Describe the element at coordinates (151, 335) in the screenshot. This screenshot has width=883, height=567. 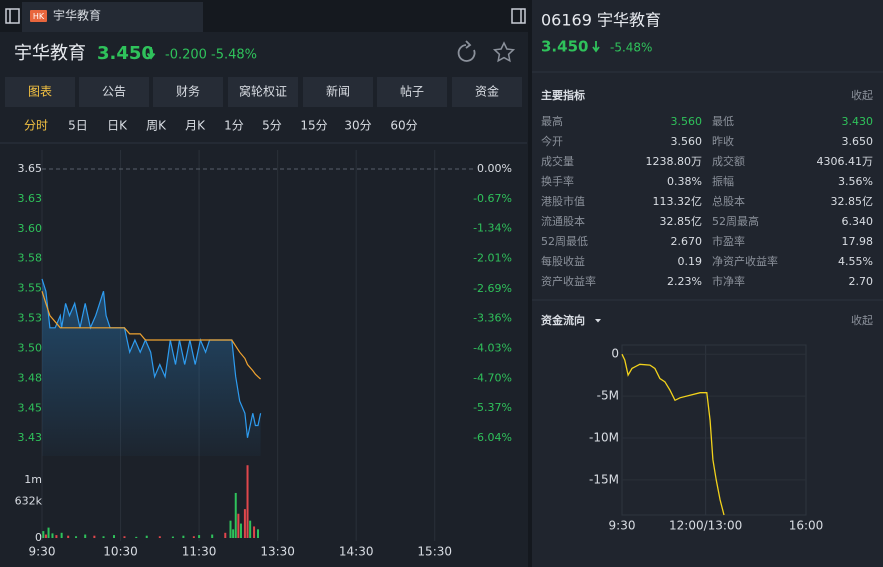
I see `average-line` at that location.